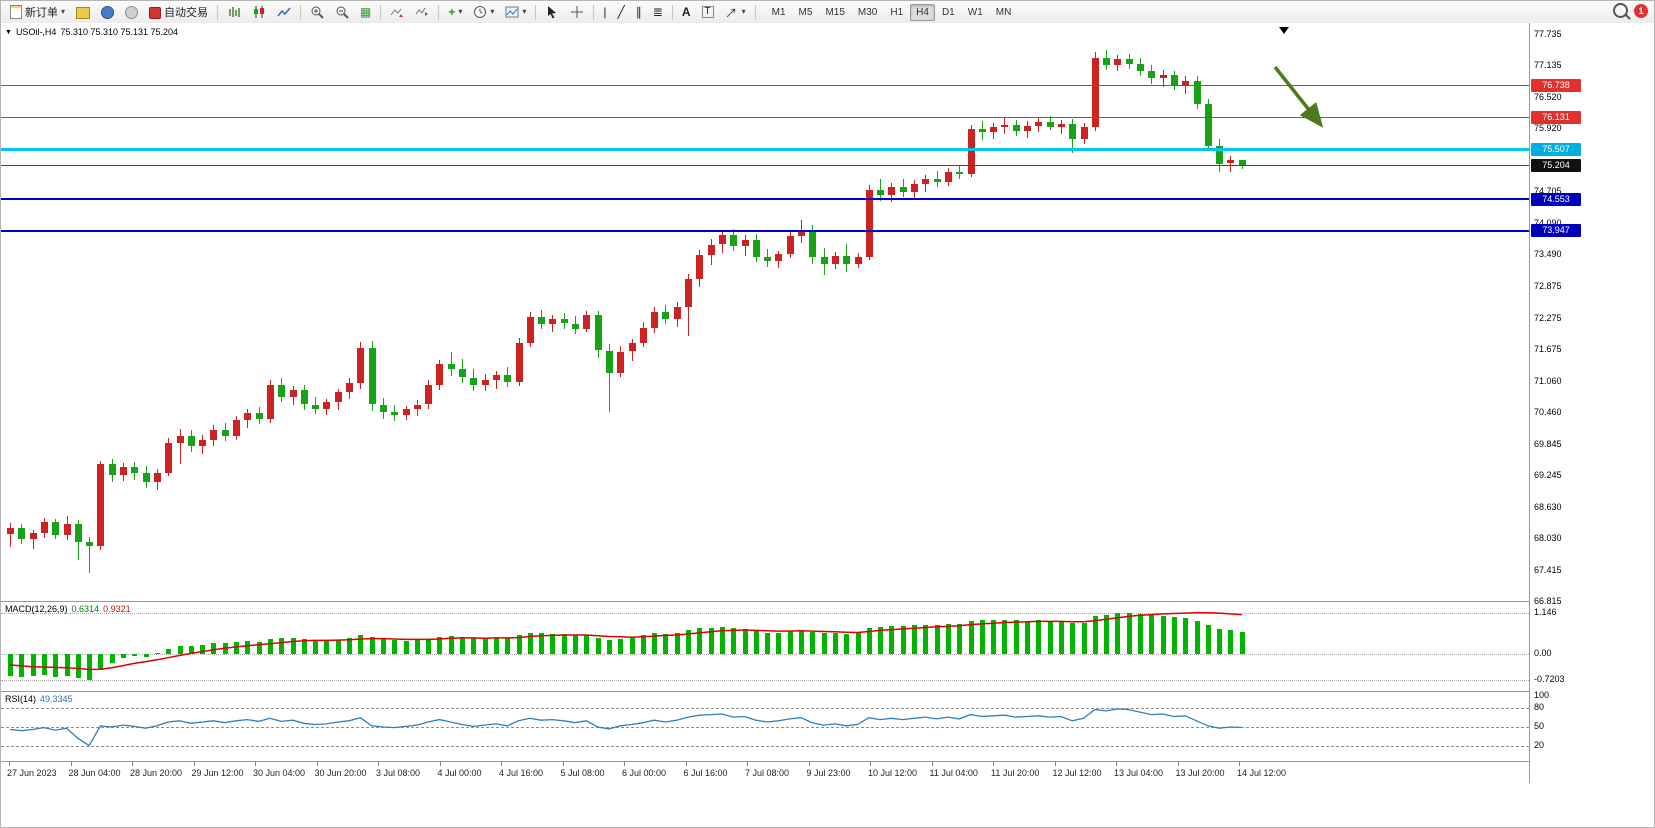 The image size is (1655, 828). Describe the element at coordinates (1548, 65) in the screenshot. I see `price-tick-label: 77.135` at that location.